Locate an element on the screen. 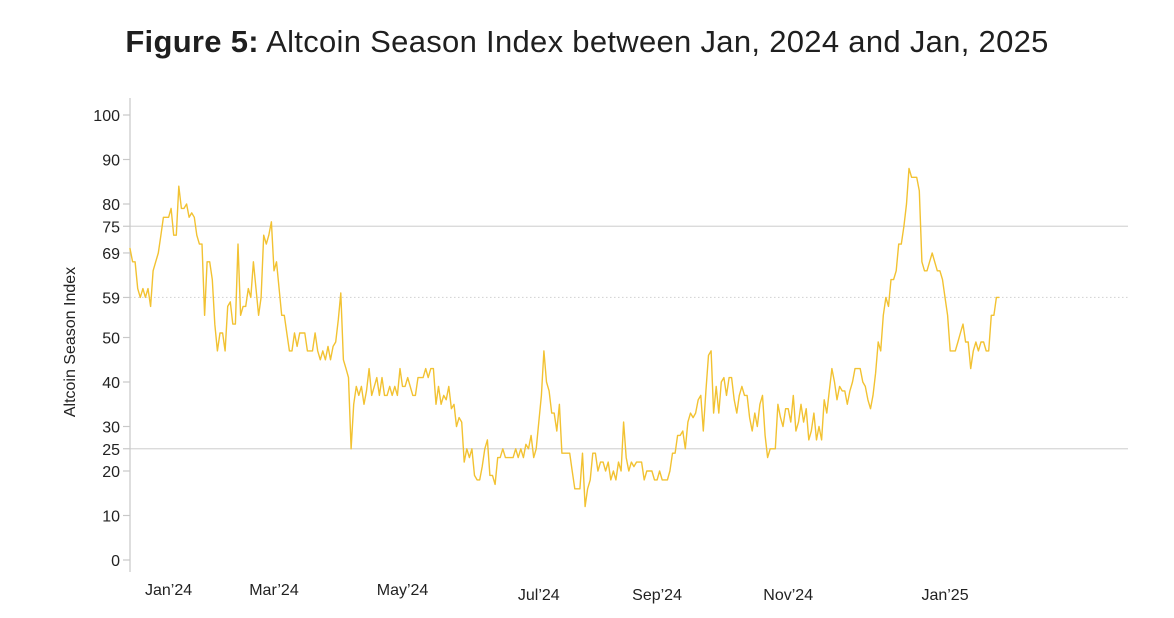  y-axis-ticks: 0 10 20 25 30 40 50 59 69 75 80 90 100 is located at coordinates (111, 339).